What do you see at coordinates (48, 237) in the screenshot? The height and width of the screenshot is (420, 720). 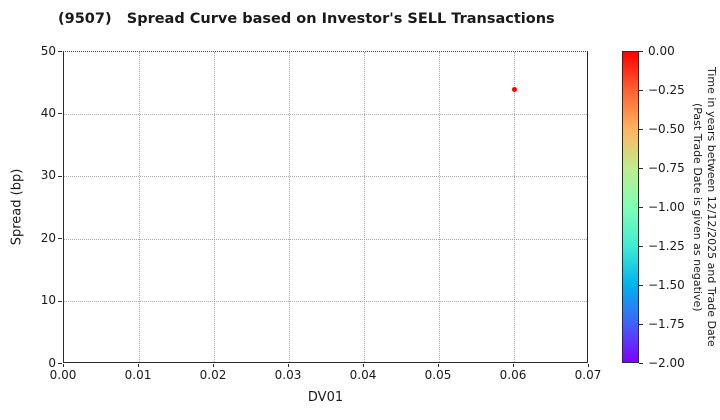 I see `y-tick-label: 20` at bounding box center [48, 237].